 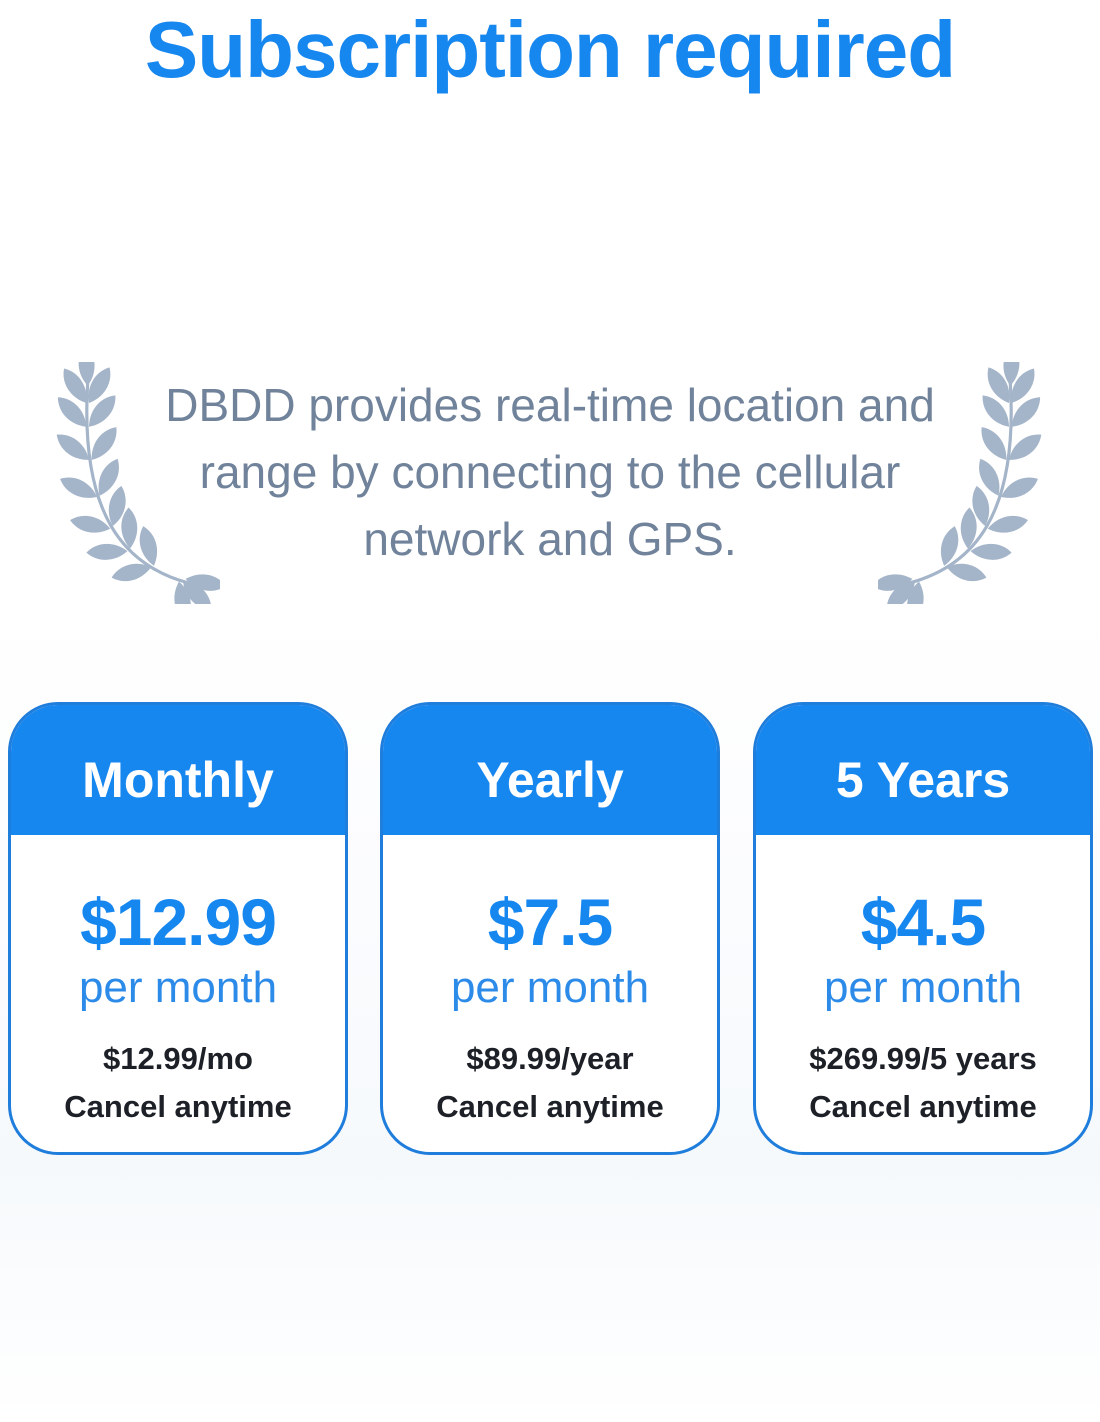 I want to click on plan-name: Monthly, so click(x=178, y=770).